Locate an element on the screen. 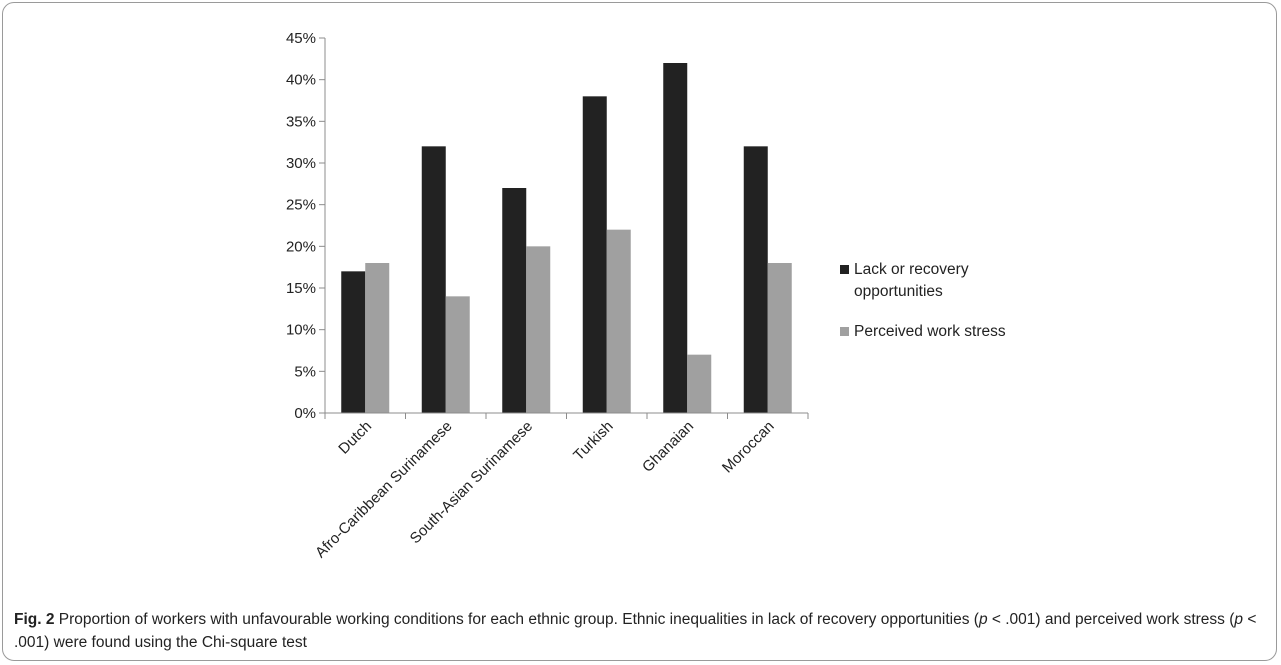 This screenshot has height=665, width=1281. y-tick-label: 15% is located at coordinates (301, 288).